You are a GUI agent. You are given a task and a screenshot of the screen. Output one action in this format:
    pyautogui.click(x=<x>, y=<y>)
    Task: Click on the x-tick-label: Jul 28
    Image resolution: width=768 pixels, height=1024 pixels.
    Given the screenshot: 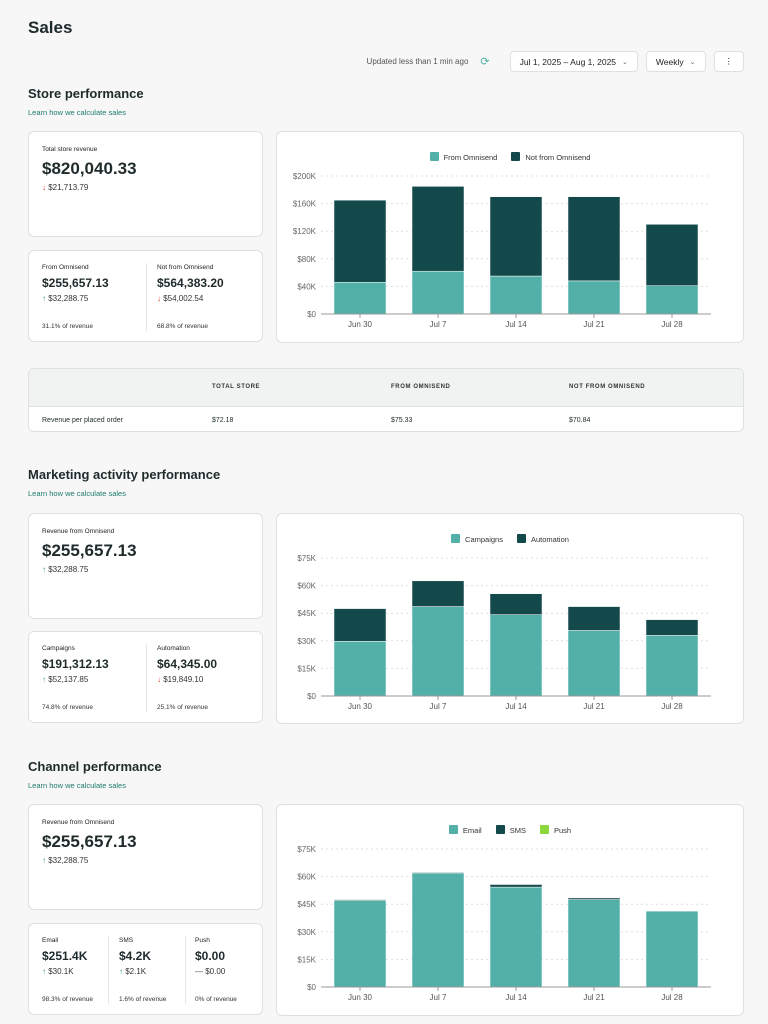 What is the action you would take?
    pyautogui.click(x=672, y=324)
    